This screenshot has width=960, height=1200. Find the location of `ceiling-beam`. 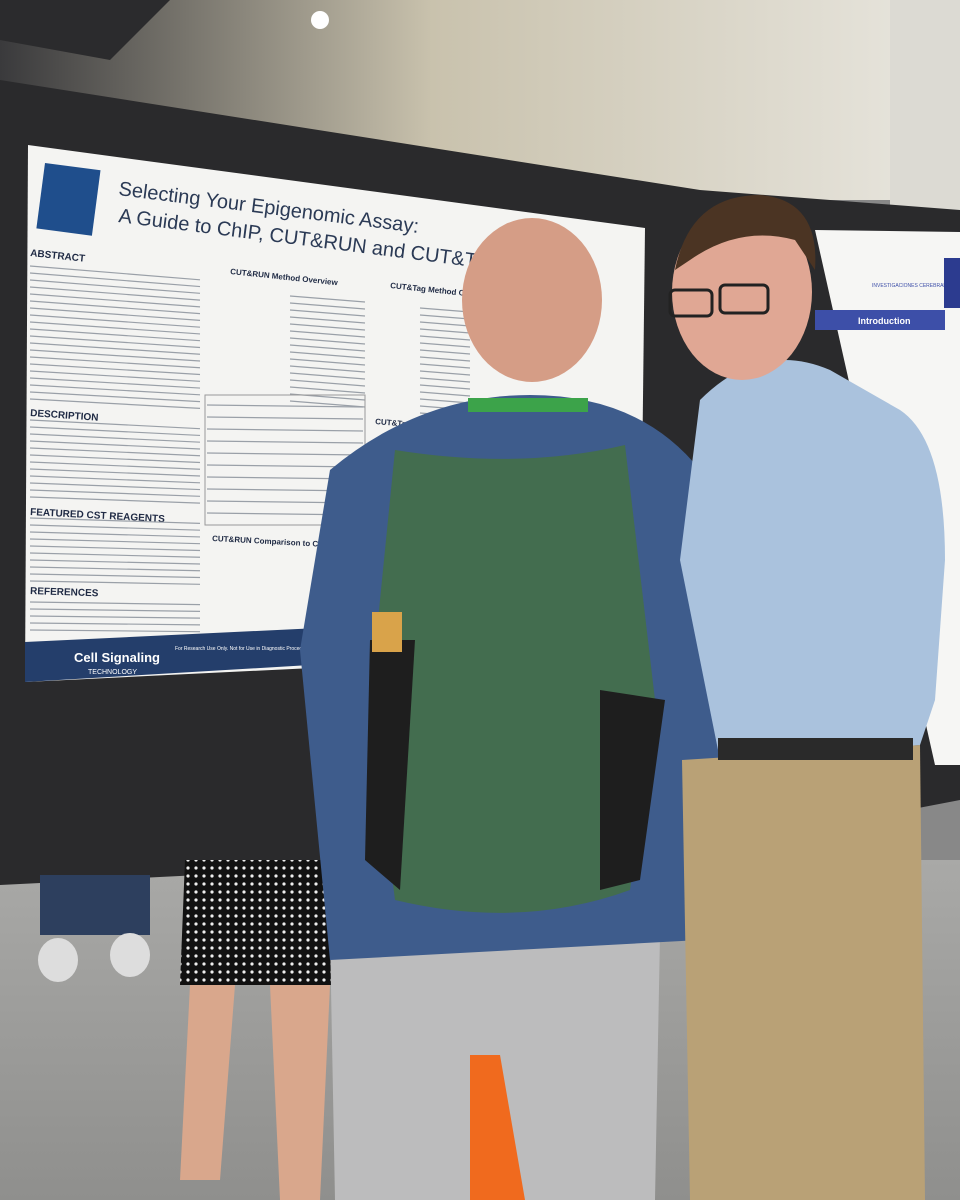

ceiling-beam is located at coordinates (85, 30).